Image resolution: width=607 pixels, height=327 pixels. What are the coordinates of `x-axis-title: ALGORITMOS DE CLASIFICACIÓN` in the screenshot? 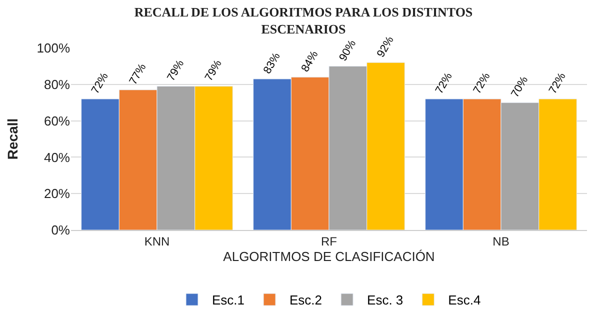 It's located at (329, 256).